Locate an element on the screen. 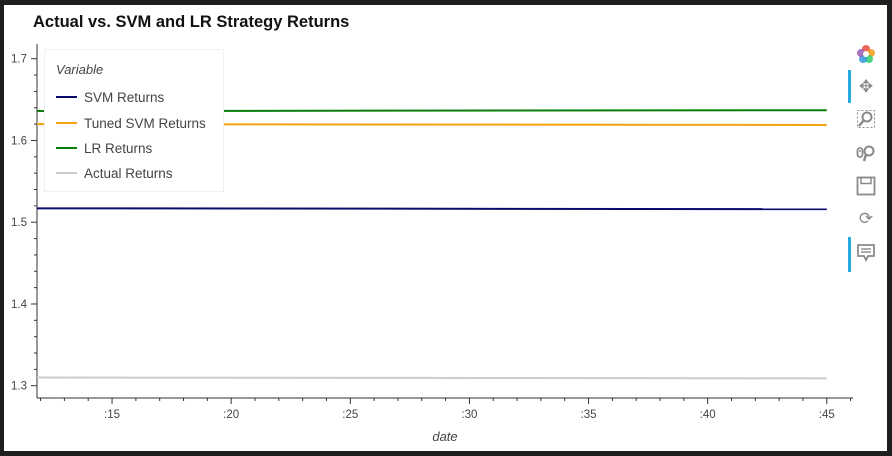 The width and height of the screenshot is (892, 456). x-tick-label: :20 is located at coordinates (231, 415).